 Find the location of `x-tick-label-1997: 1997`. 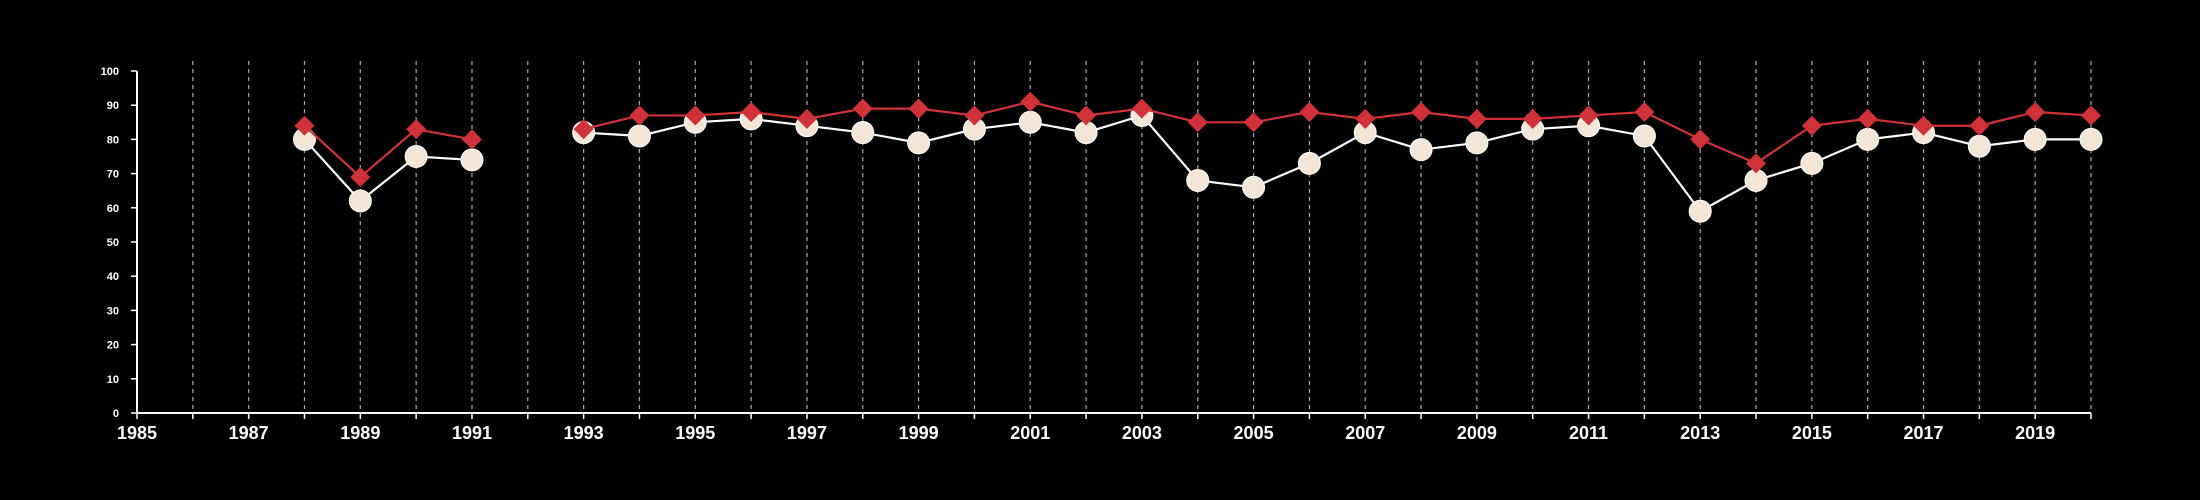

x-tick-label-1997: 1997 is located at coordinates (807, 433).